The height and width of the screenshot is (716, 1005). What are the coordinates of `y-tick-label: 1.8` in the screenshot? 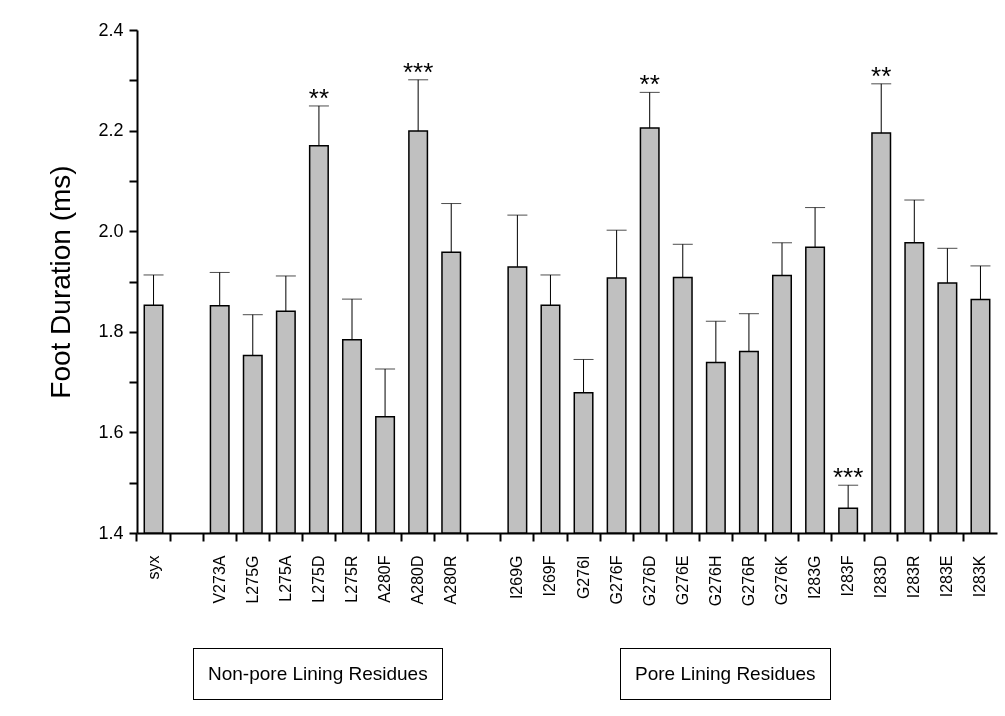 It's located at (111, 331).